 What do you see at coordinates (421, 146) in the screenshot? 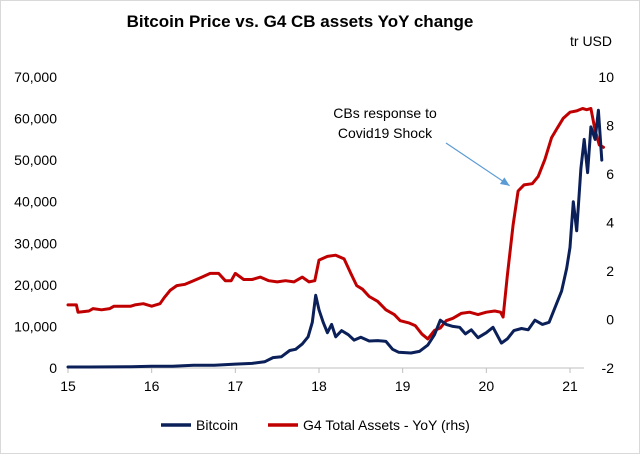
I see `annotation: CBs response to Covid19 Shock` at bounding box center [421, 146].